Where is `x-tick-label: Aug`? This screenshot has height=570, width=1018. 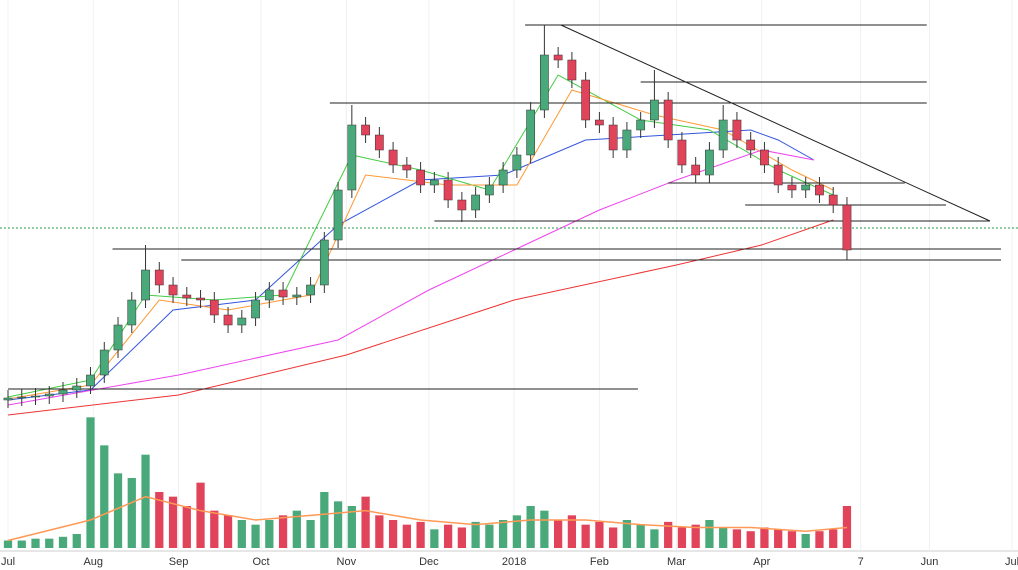
x-tick-label: Aug is located at coordinates (93, 562).